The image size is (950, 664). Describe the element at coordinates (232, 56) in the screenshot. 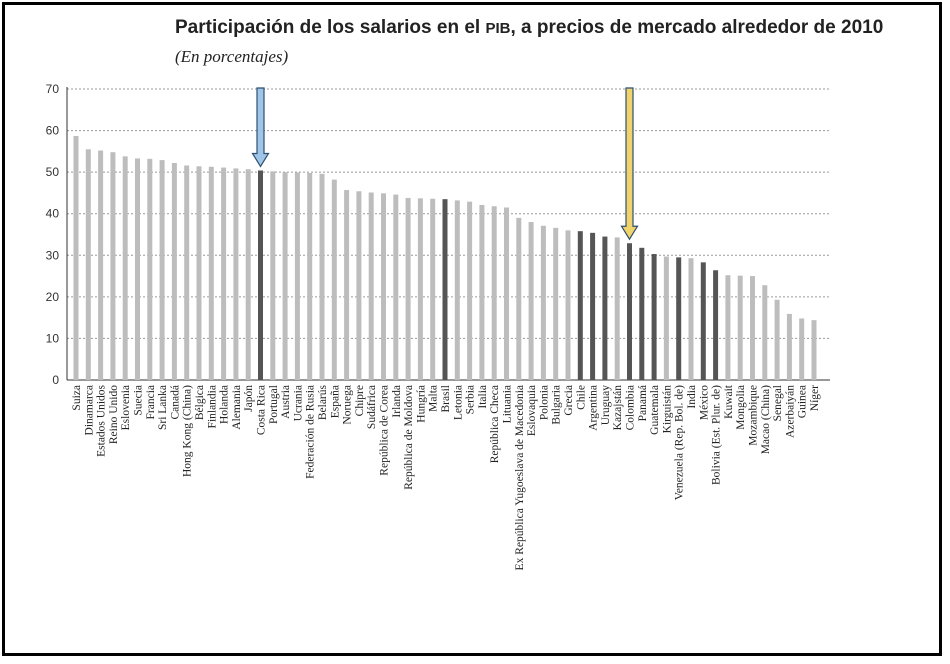

I see `chart-subtitle: (En porcentajes)` at that location.